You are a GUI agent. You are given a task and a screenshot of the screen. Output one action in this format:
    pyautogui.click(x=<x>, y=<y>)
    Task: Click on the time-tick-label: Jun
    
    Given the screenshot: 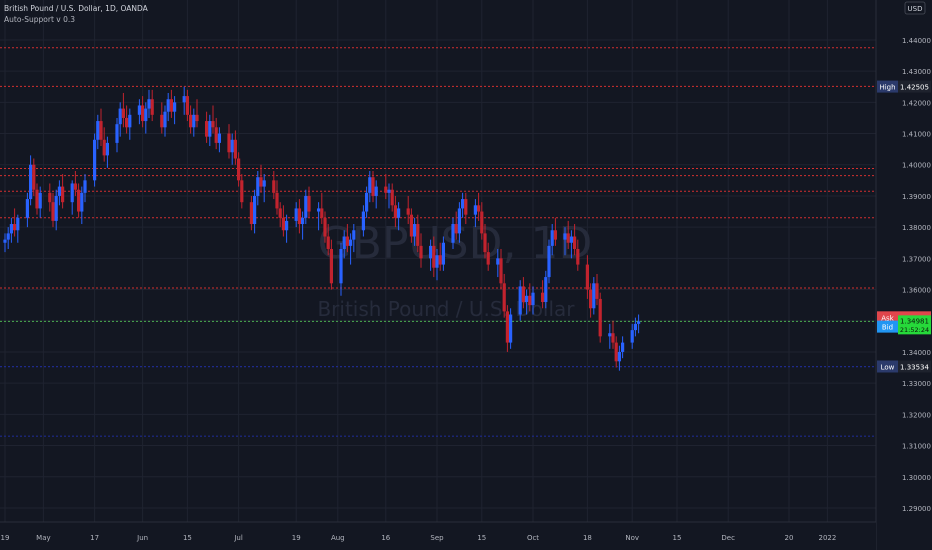 What is the action you would take?
    pyautogui.click(x=142, y=538)
    